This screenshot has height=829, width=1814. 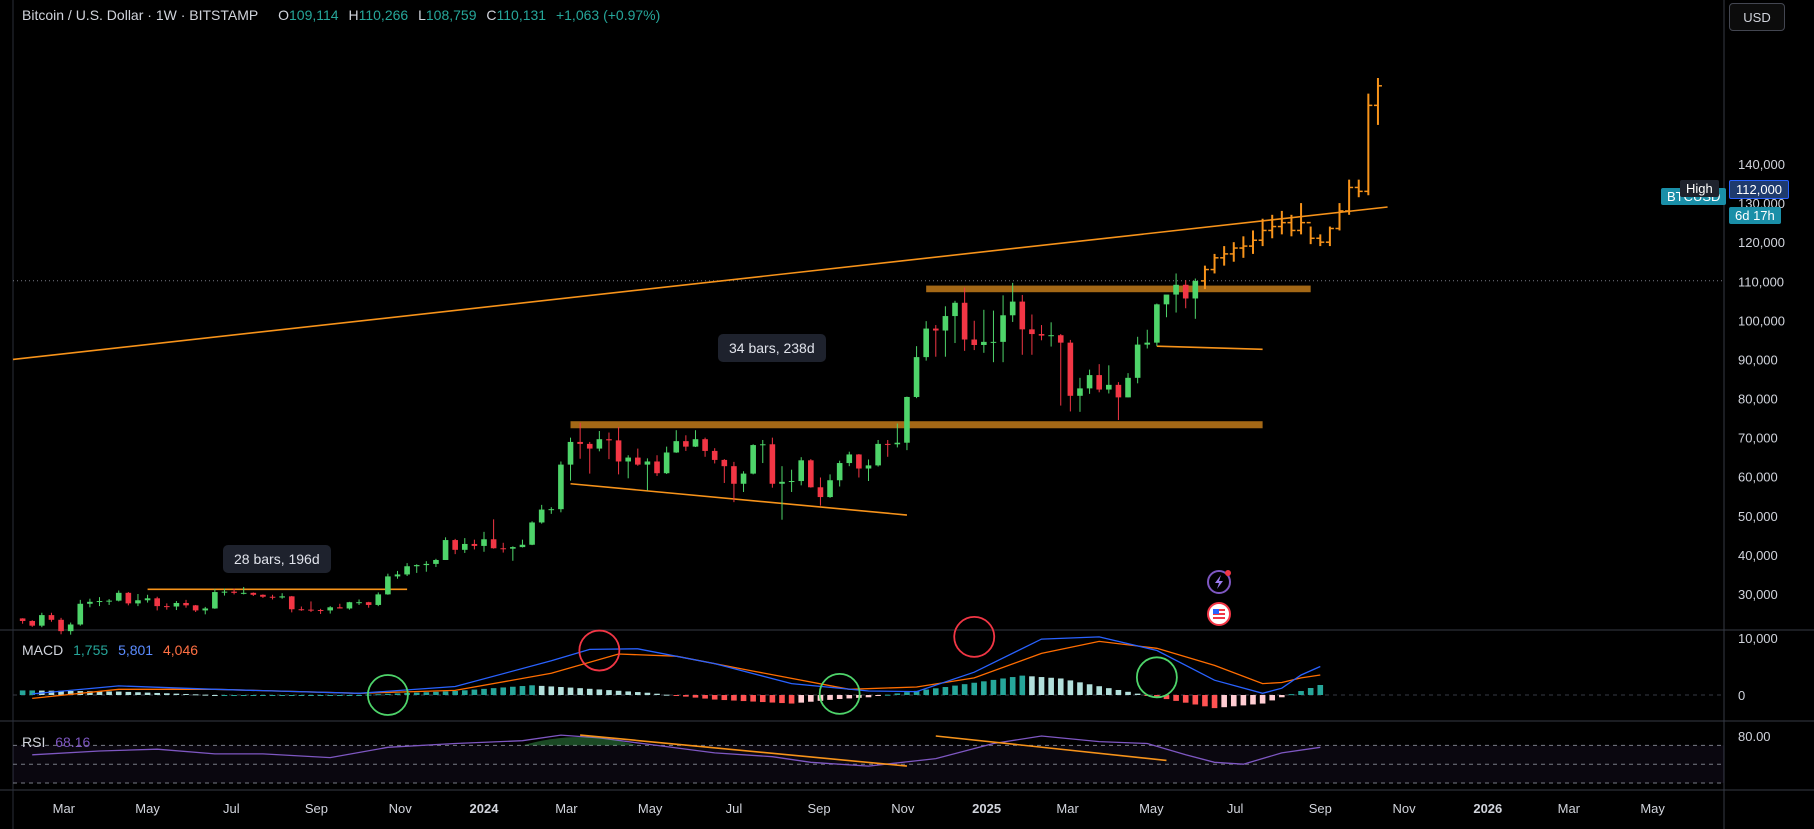 I want to click on macd-signal-value: 4,046, so click(x=181, y=650).